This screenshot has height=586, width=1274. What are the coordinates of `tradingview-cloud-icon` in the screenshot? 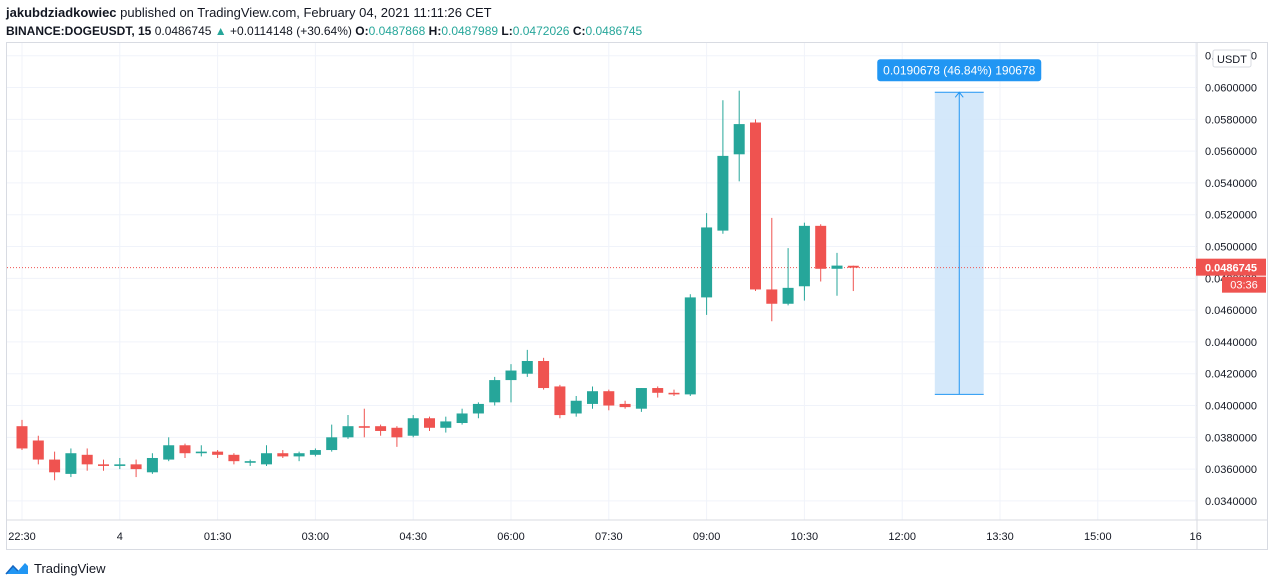 It's located at (16, 569).